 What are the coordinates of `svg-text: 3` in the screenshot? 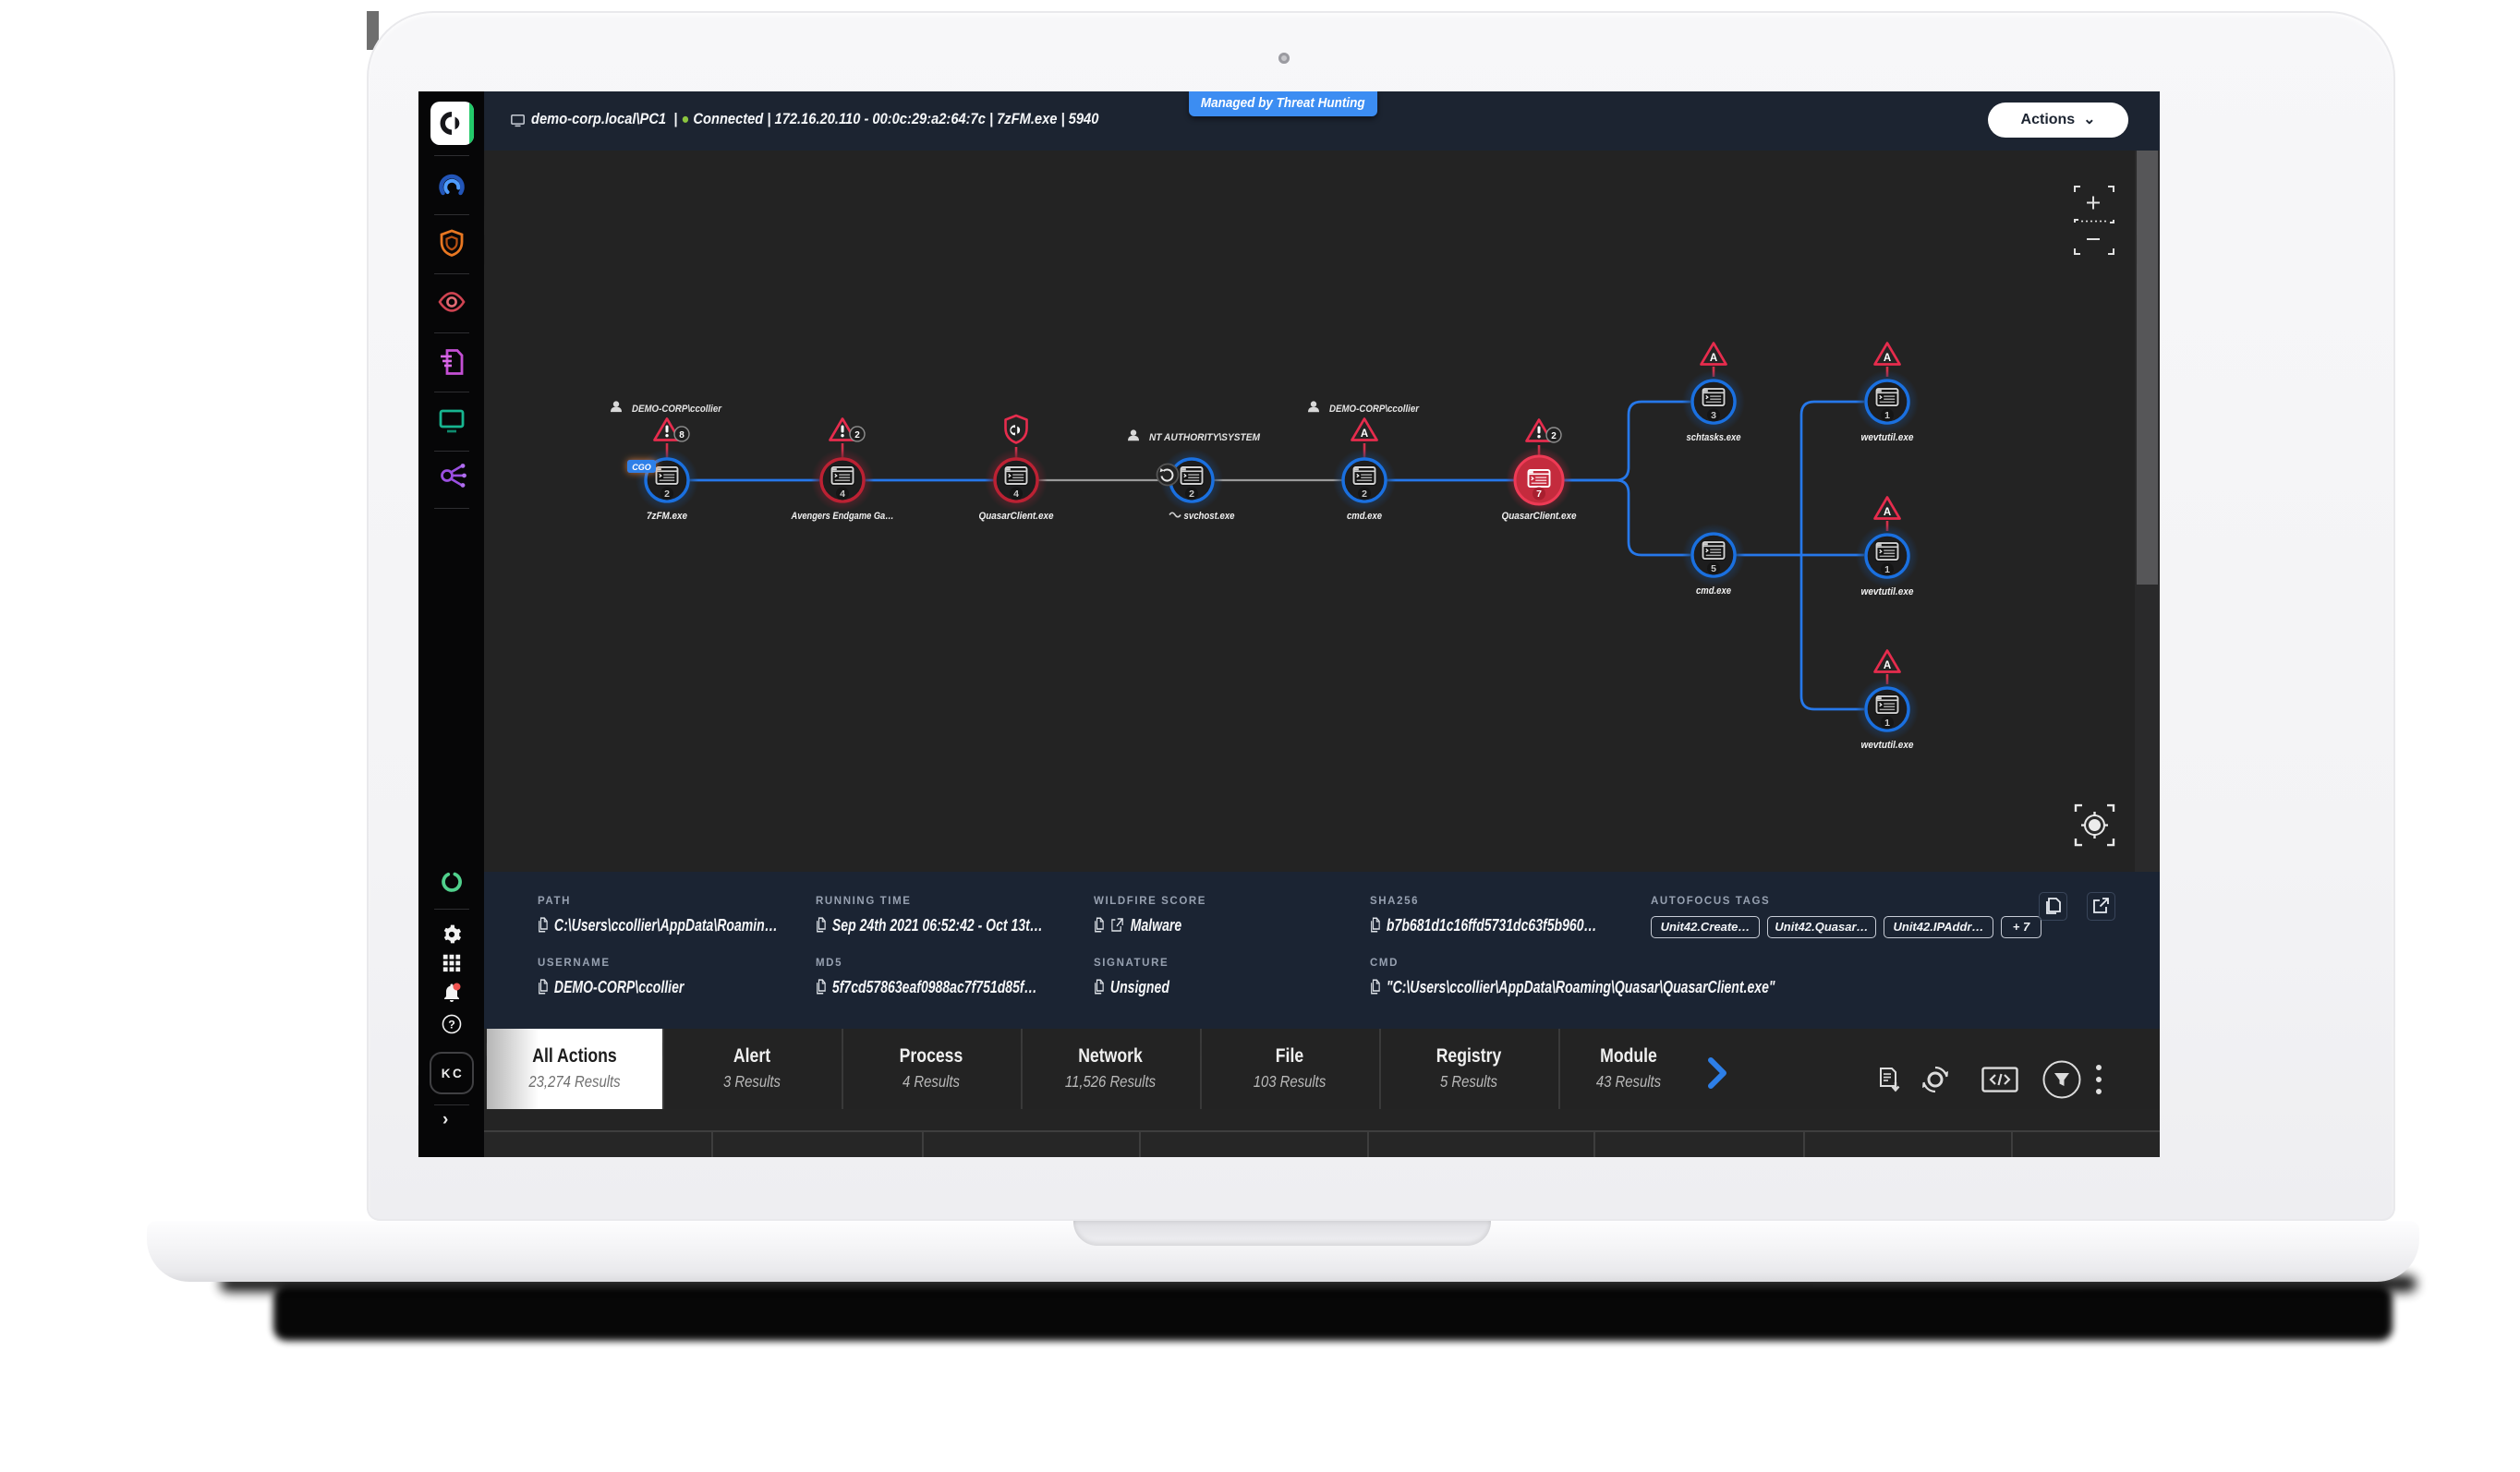 It's located at (1713, 415).